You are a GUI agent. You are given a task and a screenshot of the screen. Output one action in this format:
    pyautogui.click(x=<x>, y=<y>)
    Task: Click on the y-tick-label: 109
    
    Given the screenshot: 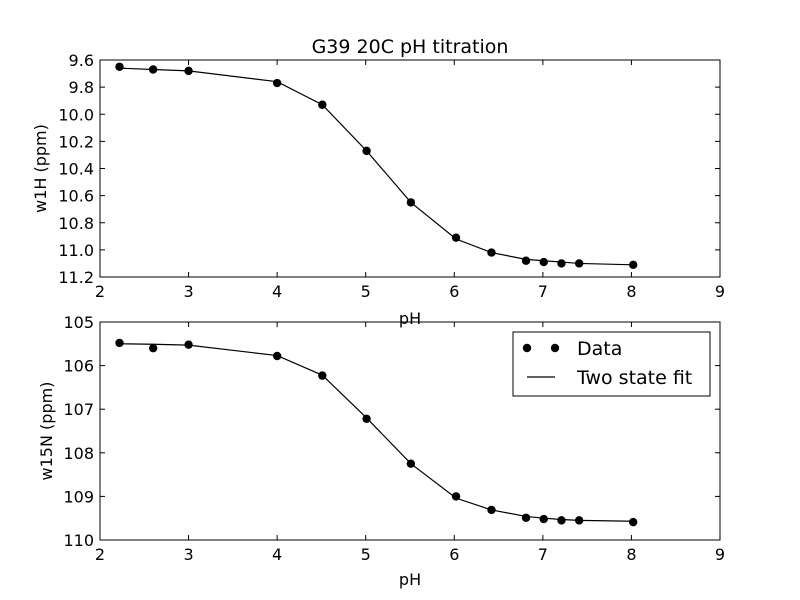 What is the action you would take?
    pyautogui.click(x=78, y=496)
    